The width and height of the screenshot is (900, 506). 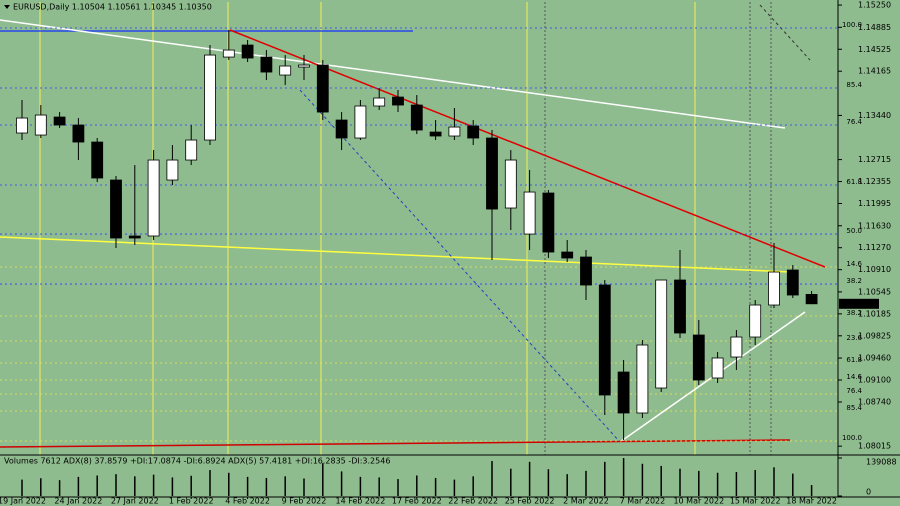 What do you see at coordinates (191, 501) in the screenshot?
I see `x-tick-label: 1 Feb 2022` at bounding box center [191, 501].